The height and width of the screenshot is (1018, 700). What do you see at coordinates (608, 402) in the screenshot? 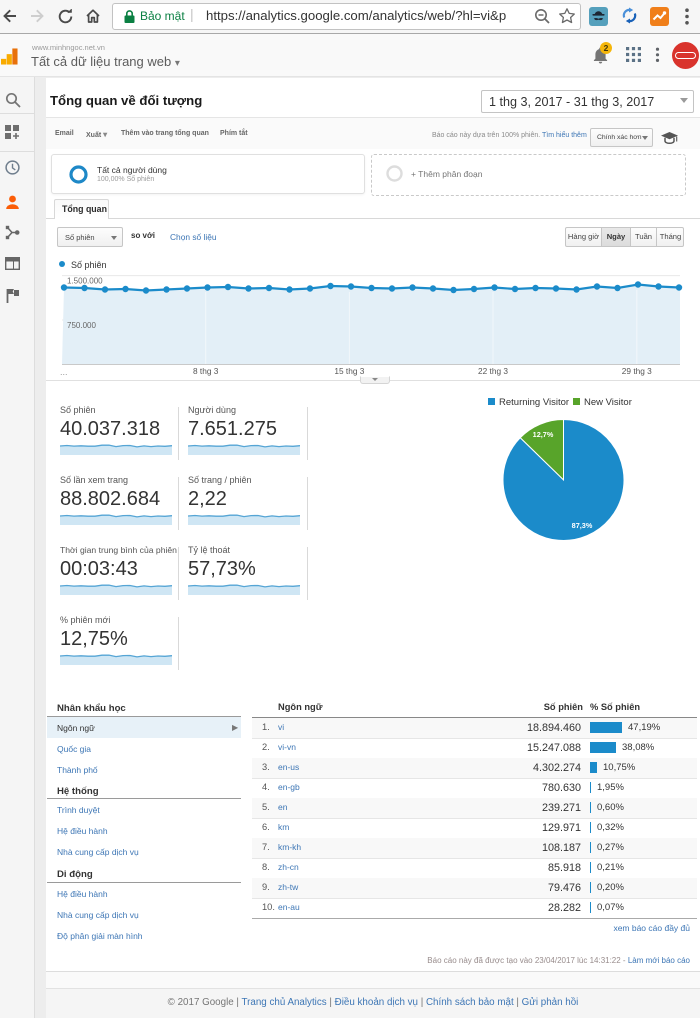
I see `svg-text: New Visitor` at bounding box center [608, 402].